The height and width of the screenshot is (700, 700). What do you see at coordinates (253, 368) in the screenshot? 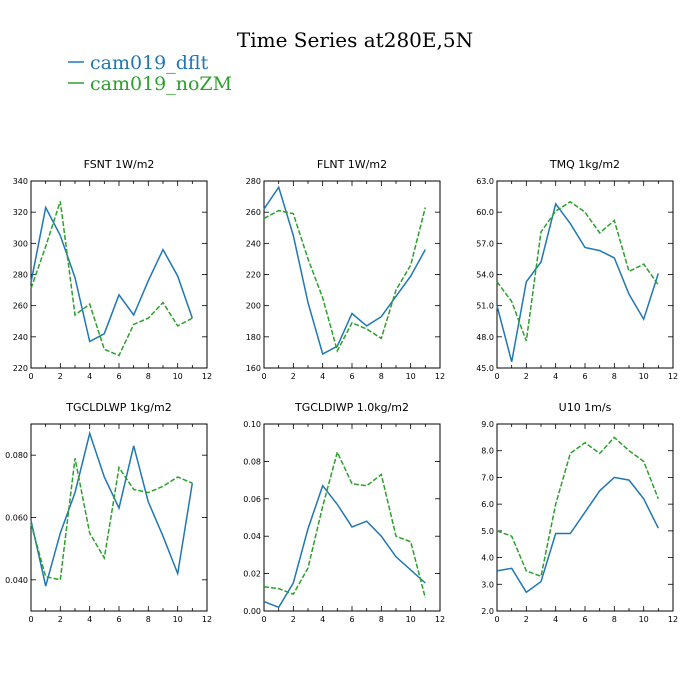
I see `y-tick-label: 160` at bounding box center [253, 368].